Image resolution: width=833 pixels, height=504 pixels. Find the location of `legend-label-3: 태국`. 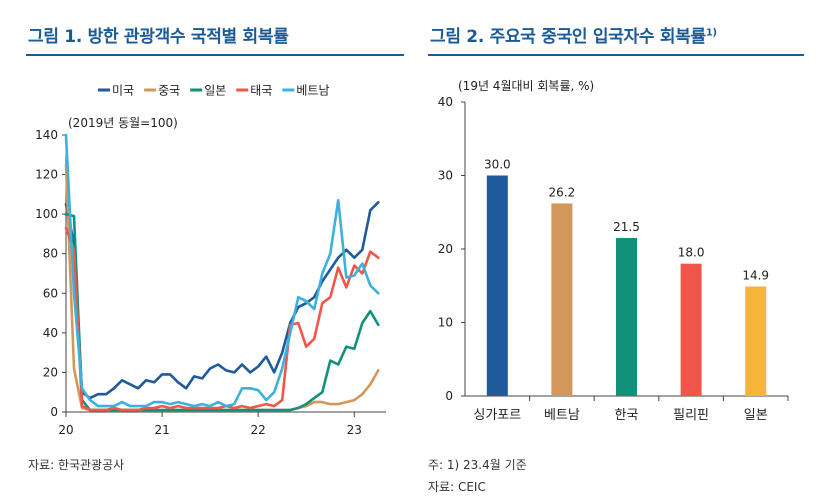

legend-label-3: 태국 is located at coordinates (261, 91).